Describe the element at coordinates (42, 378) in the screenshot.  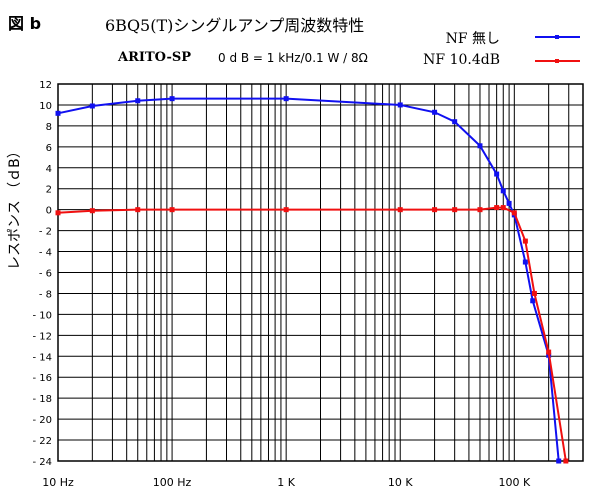
I see `y-tick-label: - 16` at that location.